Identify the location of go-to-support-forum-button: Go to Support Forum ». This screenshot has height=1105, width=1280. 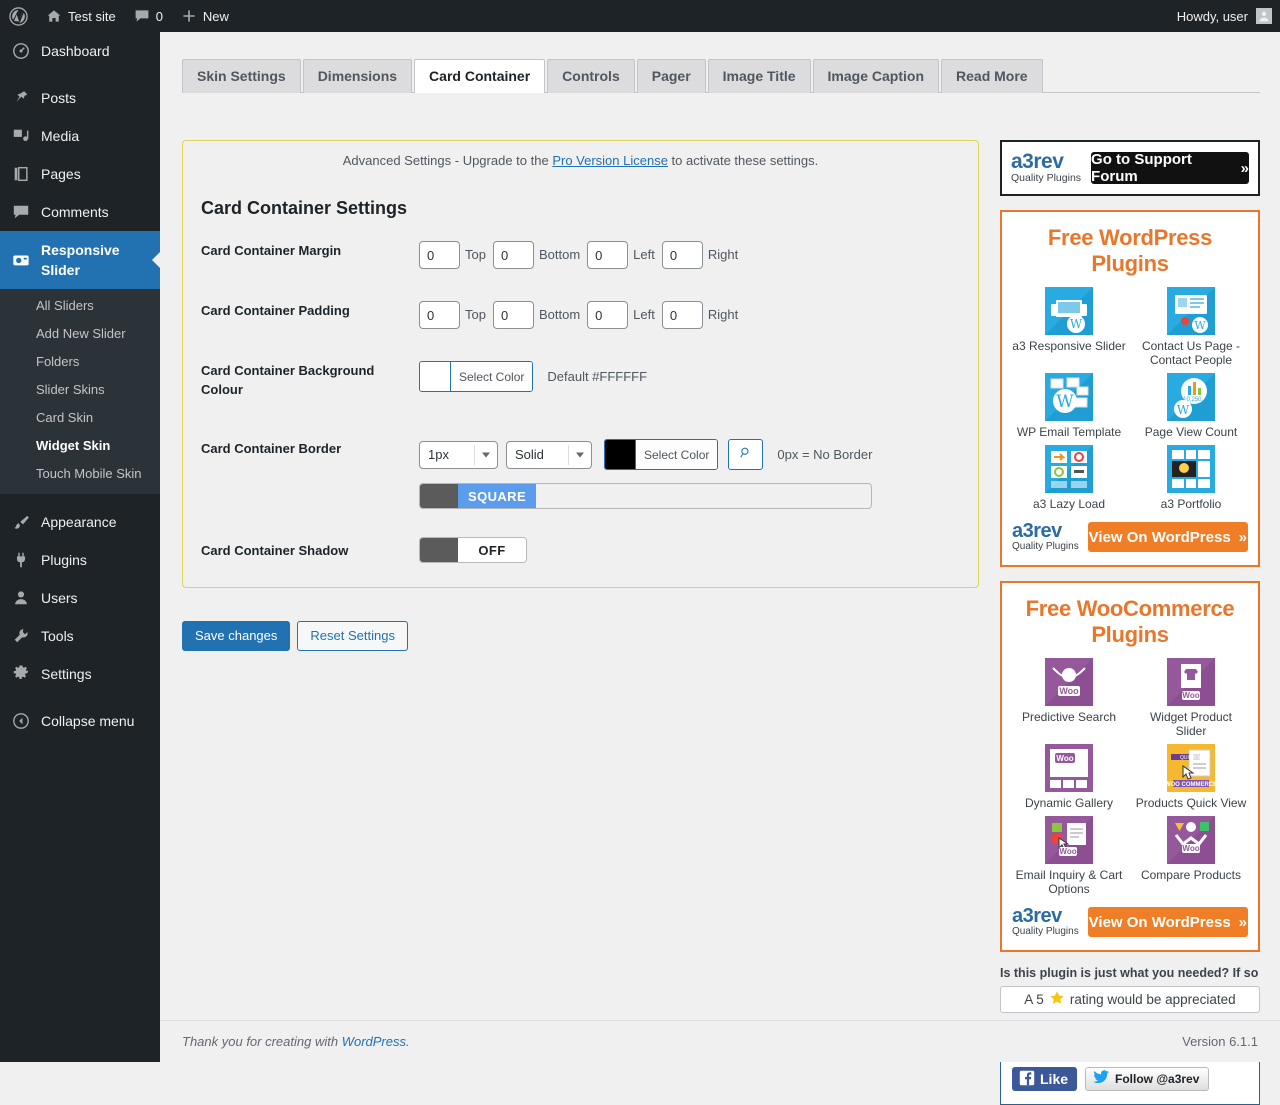
(1170, 168).